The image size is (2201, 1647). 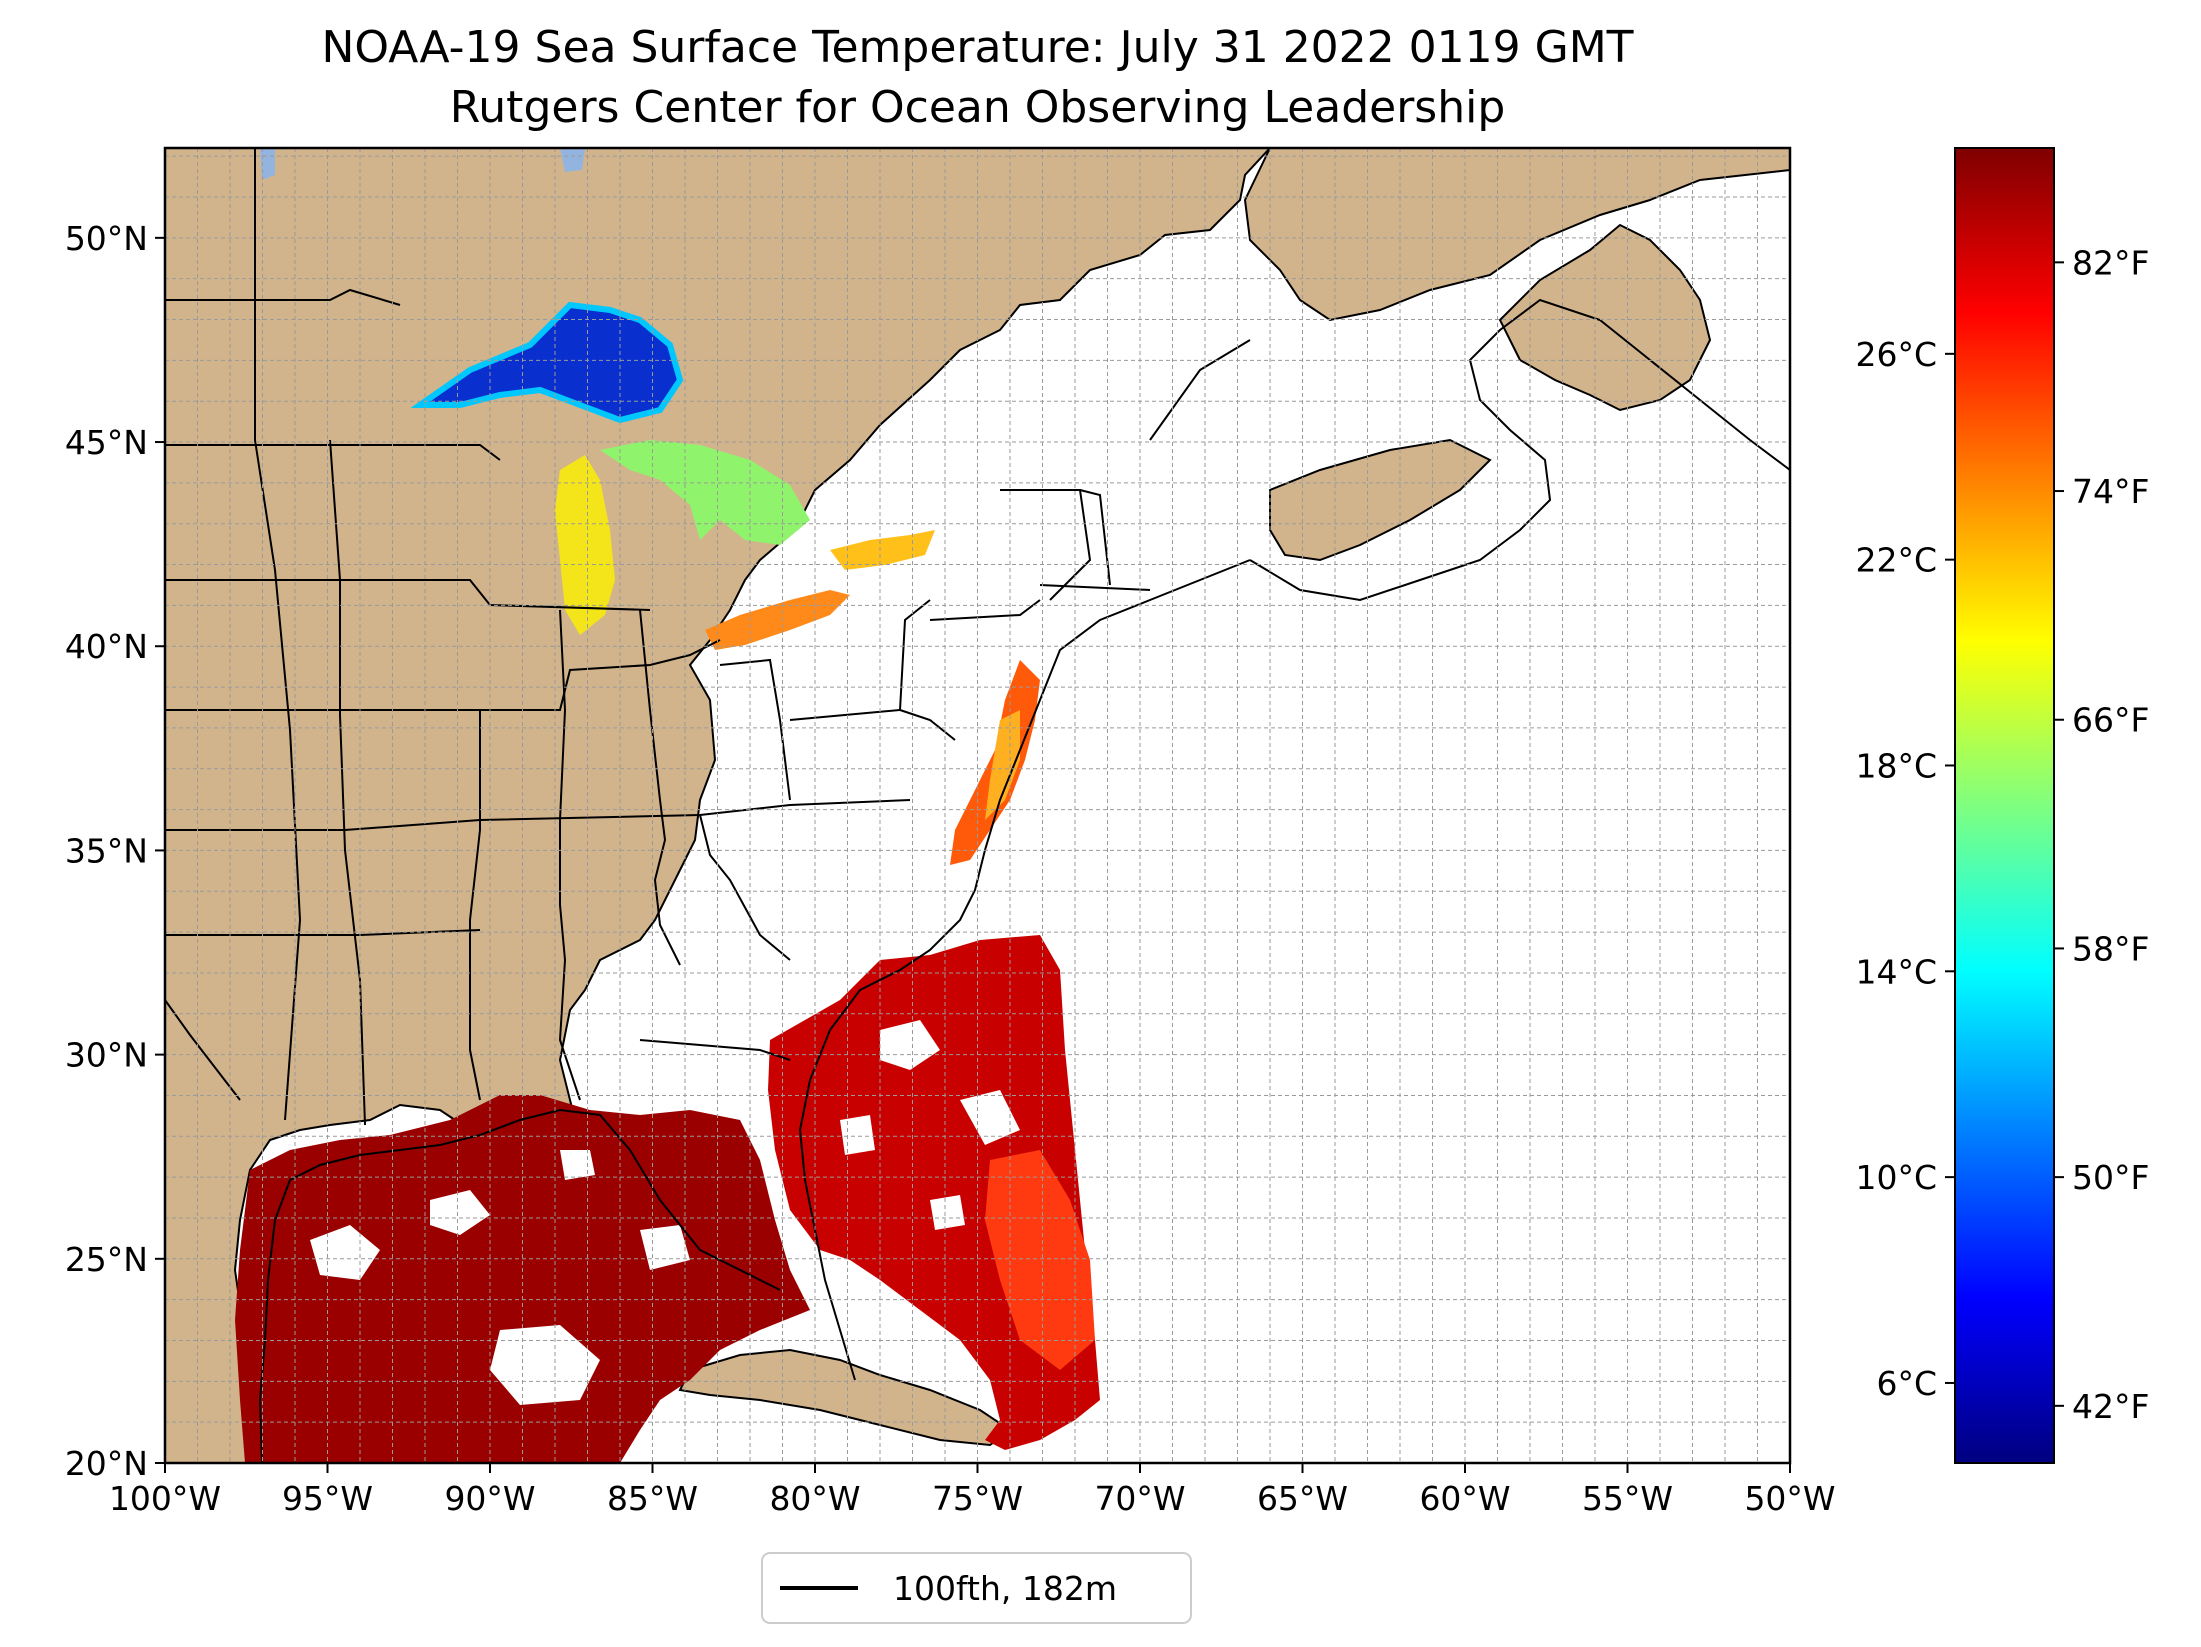 I want to click on colorbar-c-label: 6°C, so click(x=1906, y=1383).